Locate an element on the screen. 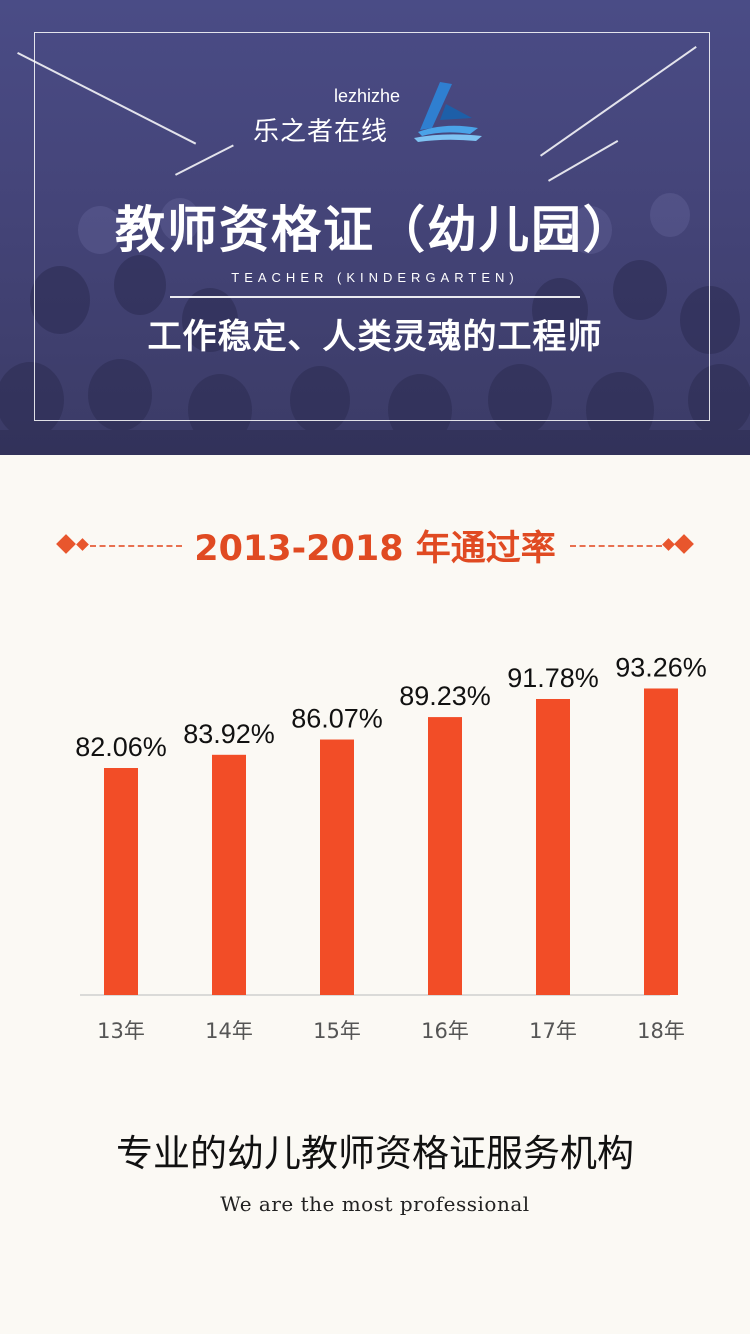 Image resolution: width=750 pixels, height=1334 pixels. x-tick-label: 15年 is located at coordinates (337, 1031).